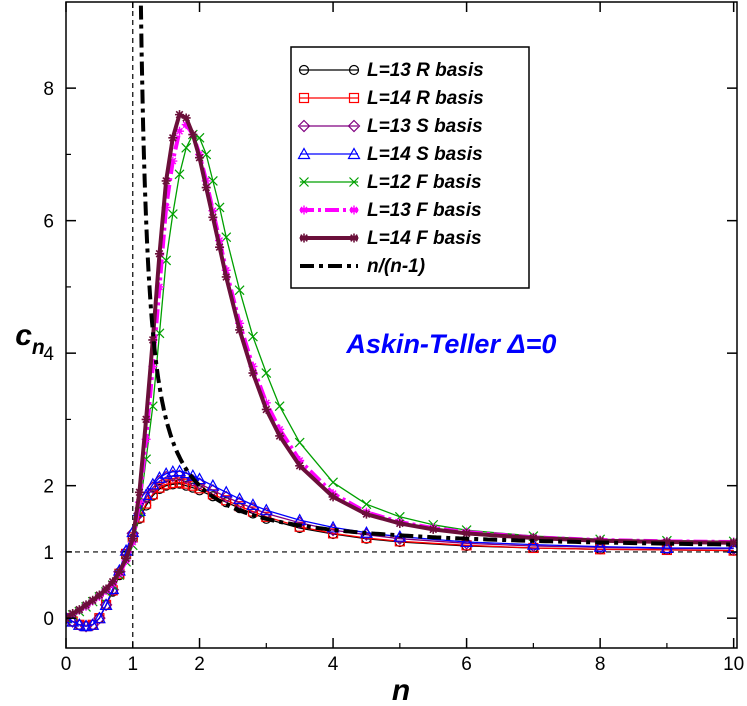 Image resolution: width=747 pixels, height=706 pixels. Describe the element at coordinates (450, 344) in the screenshot. I see `annotation-text: Askin-Teller Δ=0` at that location.